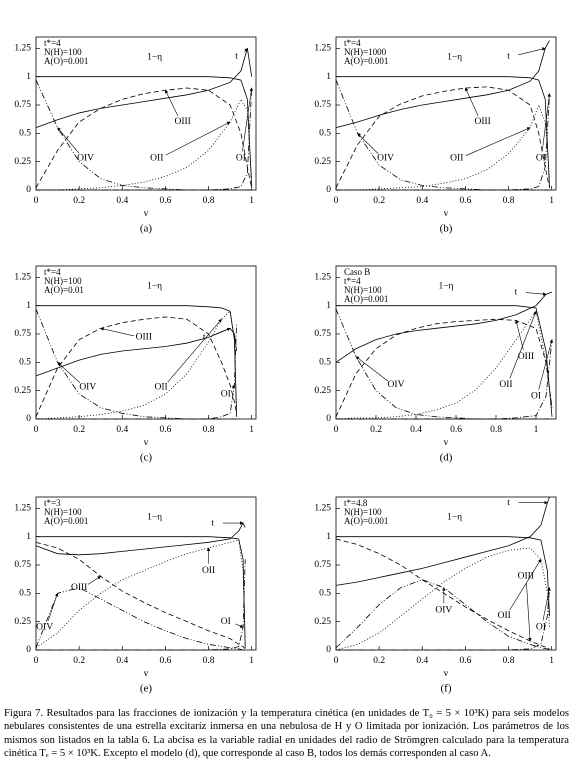 The height and width of the screenshot is (781, 573). Describe the element at coordinates (52, 503) in the screenshot. I see `model-parameter: t*=3` at that location.